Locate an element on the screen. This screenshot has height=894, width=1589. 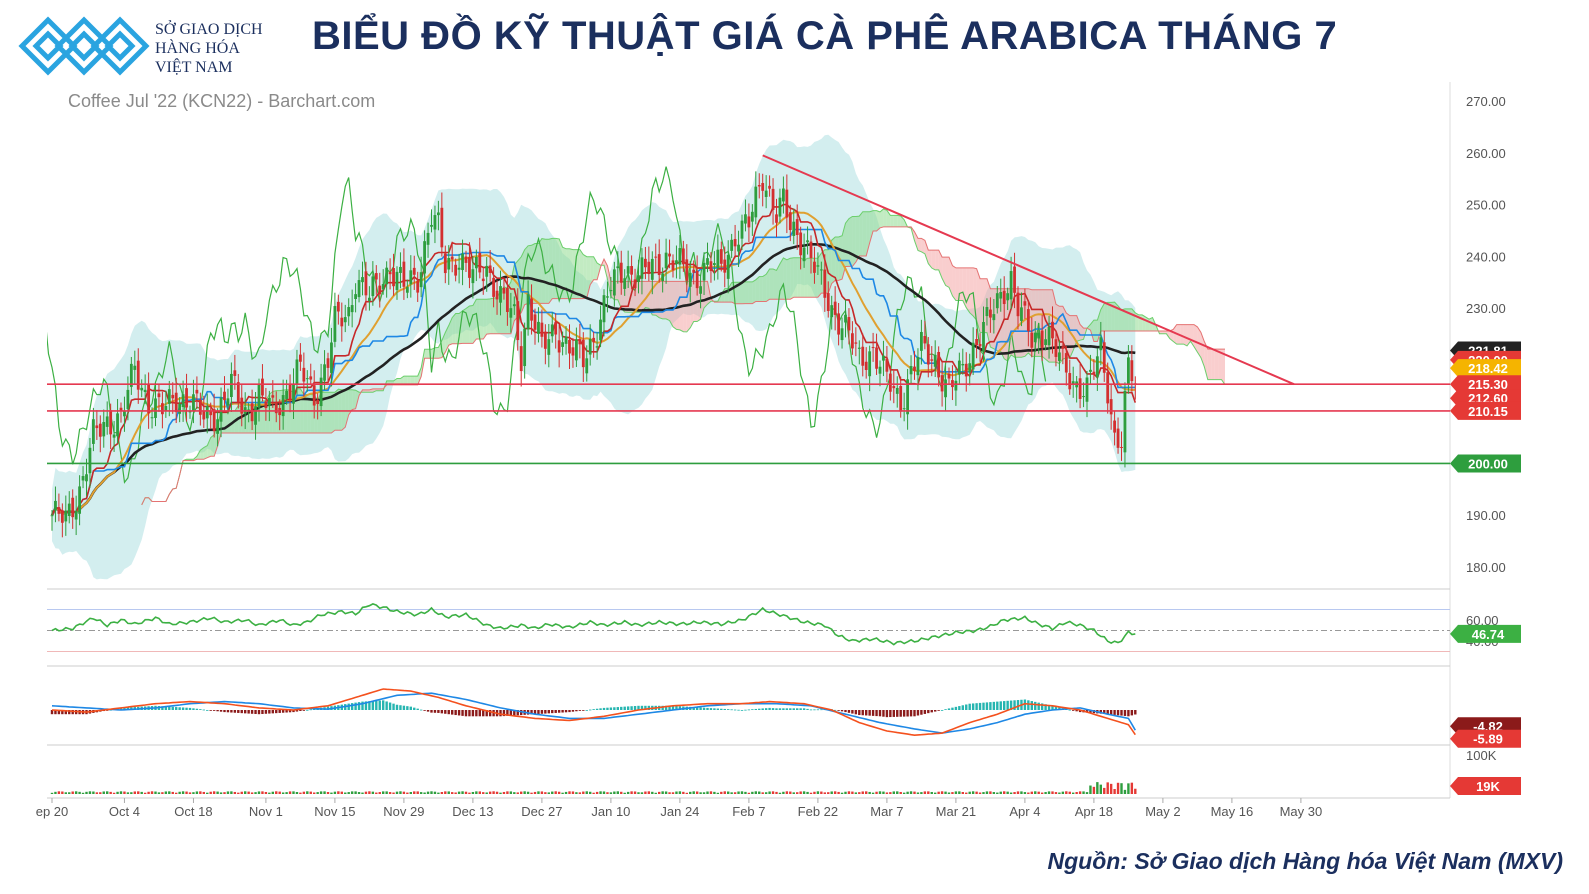
date-tick-label: Nov 15 is located at coordinates (334, 811).